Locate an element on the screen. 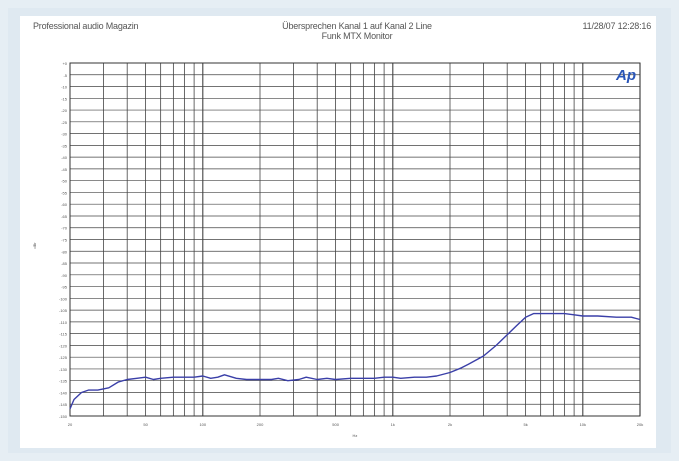 Image resolution: width=679 pixels, height=461 pixels. x-tick-label: 100 is located at coordinates (202, 424).